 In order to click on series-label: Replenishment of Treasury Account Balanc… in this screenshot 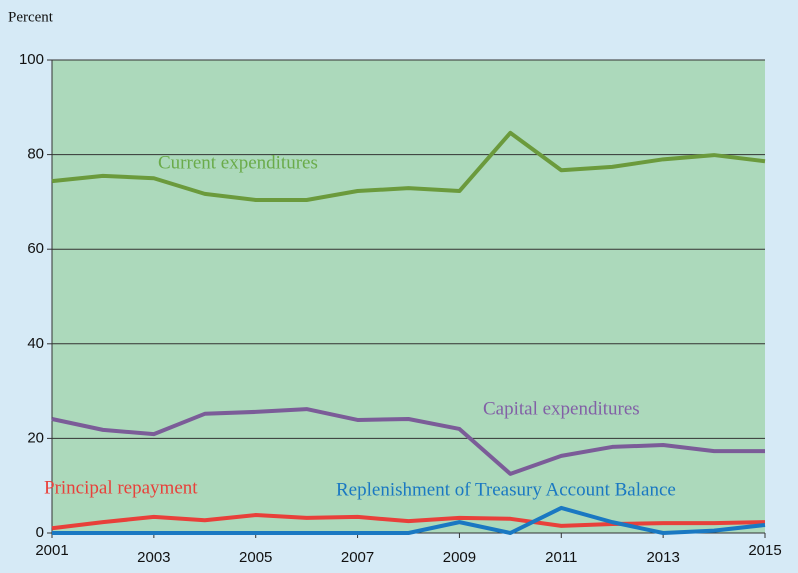, I will do `click(506, 489)`.